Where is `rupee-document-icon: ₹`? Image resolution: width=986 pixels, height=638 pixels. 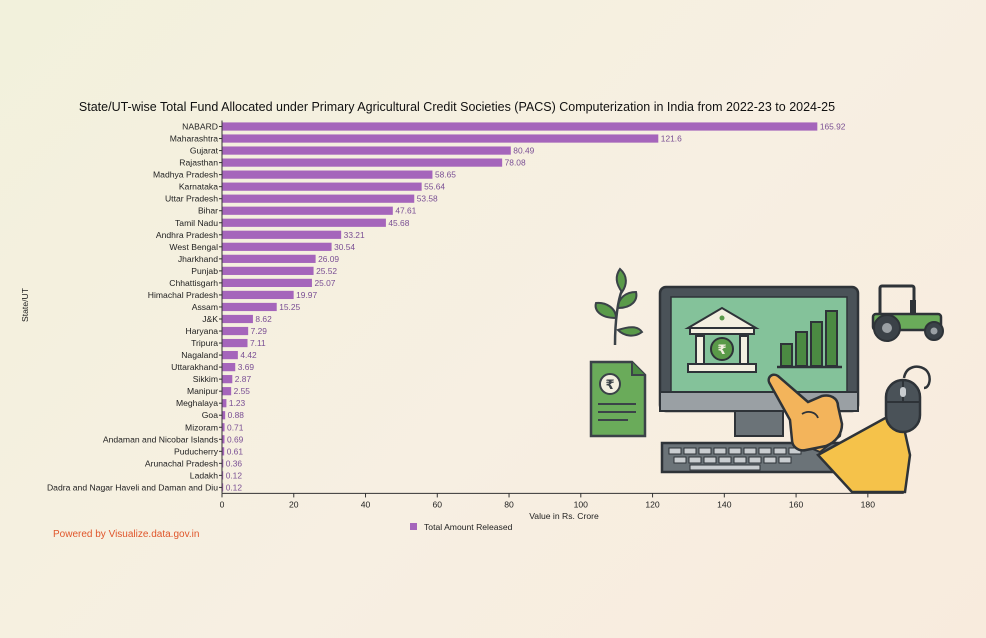 rupee-document-icon: ₹ is located at coordinates (618, 399).